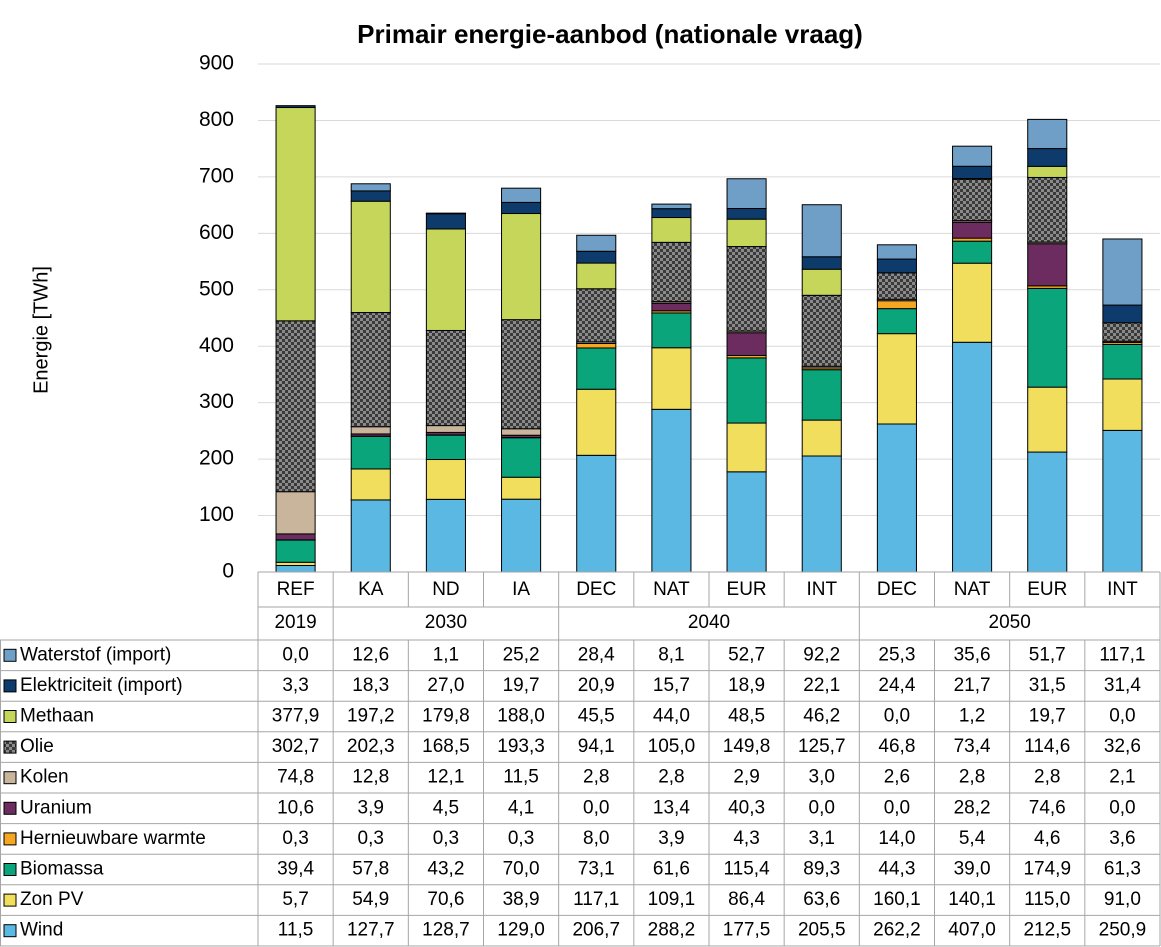 This screenshot has height=947, width=1161. What do you see at coordinates (821, 654) in the screenshot?
I see `value-label: 92,2` at bounding box center [821, 654].